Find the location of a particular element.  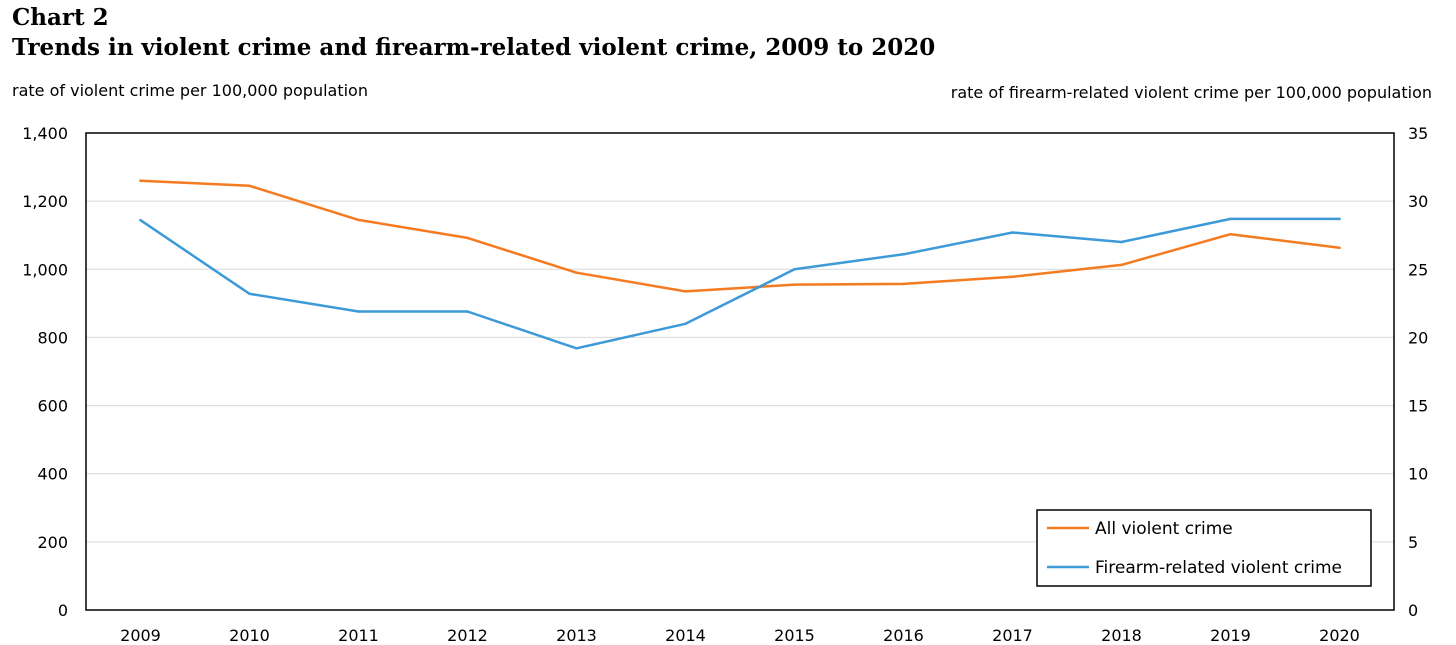

x-tick-label: 2010 is located at coordinates (249, 635).